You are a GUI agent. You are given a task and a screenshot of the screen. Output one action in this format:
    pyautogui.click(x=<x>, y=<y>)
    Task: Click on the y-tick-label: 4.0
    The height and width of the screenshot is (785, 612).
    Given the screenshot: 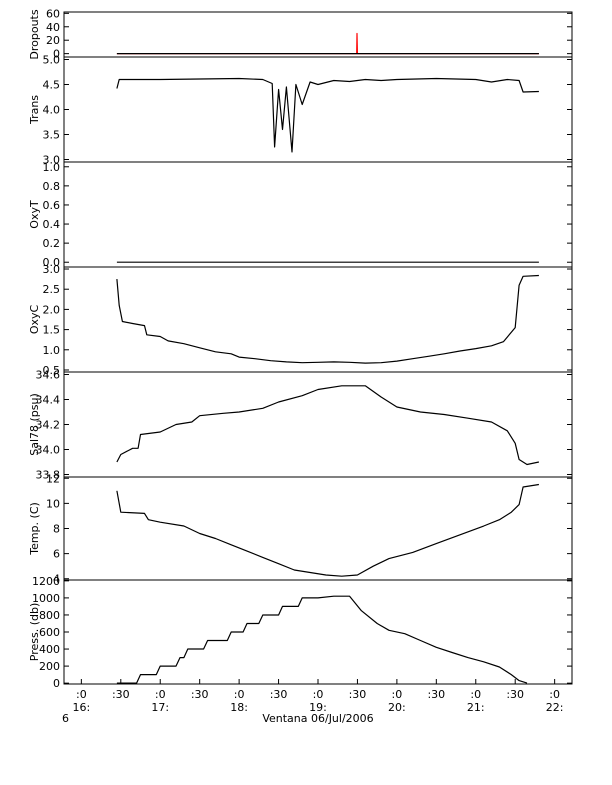 What is the action you would take?
    pyautogui.click(x=52, y=110)
    